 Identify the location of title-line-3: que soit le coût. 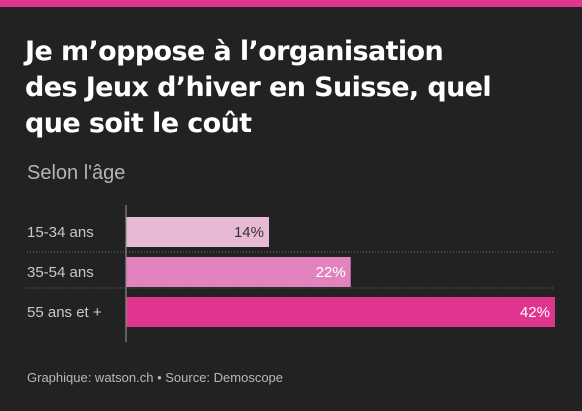
(138, 123).